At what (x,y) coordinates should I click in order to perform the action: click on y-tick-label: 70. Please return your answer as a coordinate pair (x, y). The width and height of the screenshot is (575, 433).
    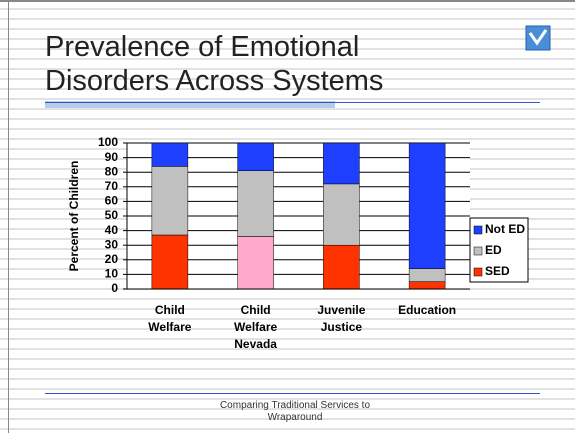
    Looking at the image, I should click on (112, 186).